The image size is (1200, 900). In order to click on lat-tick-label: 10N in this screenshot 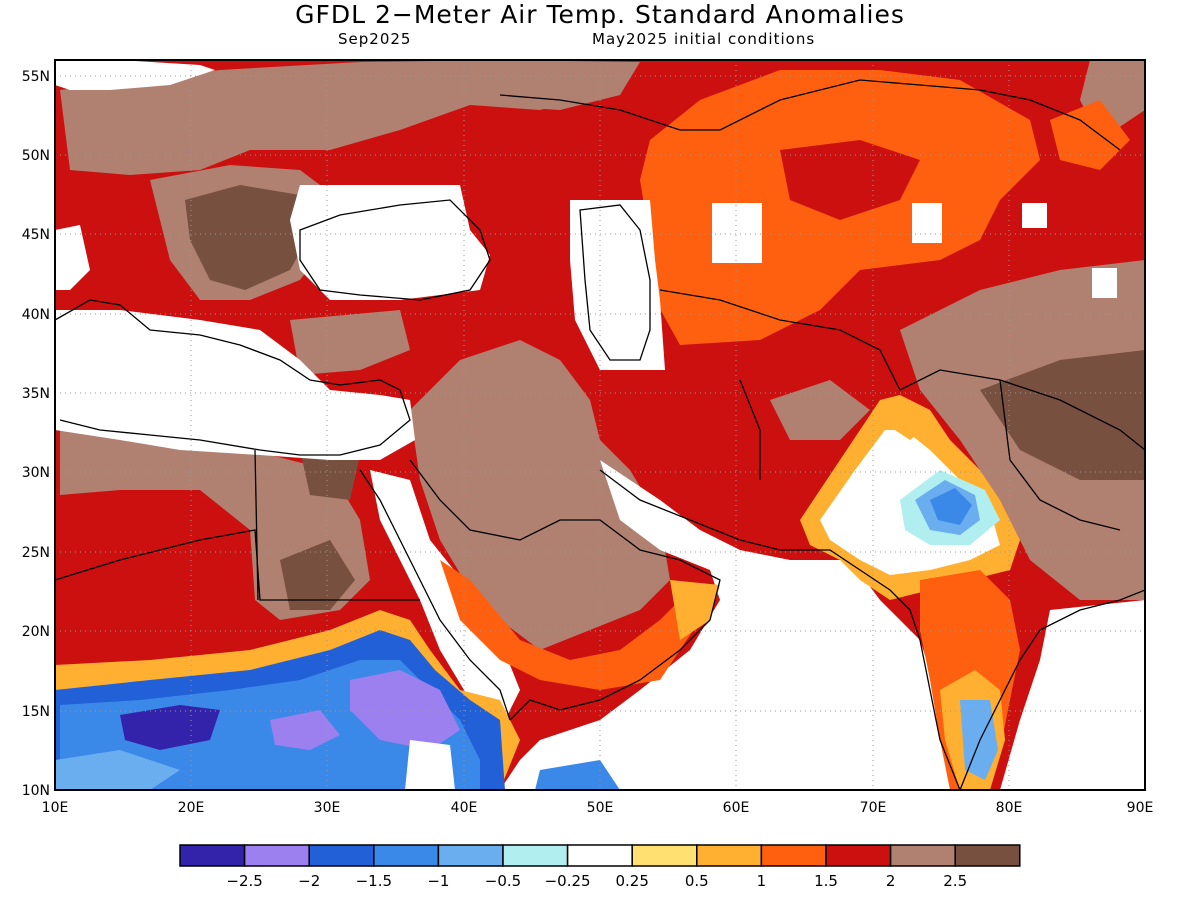, I will do `click(36, 791)`.